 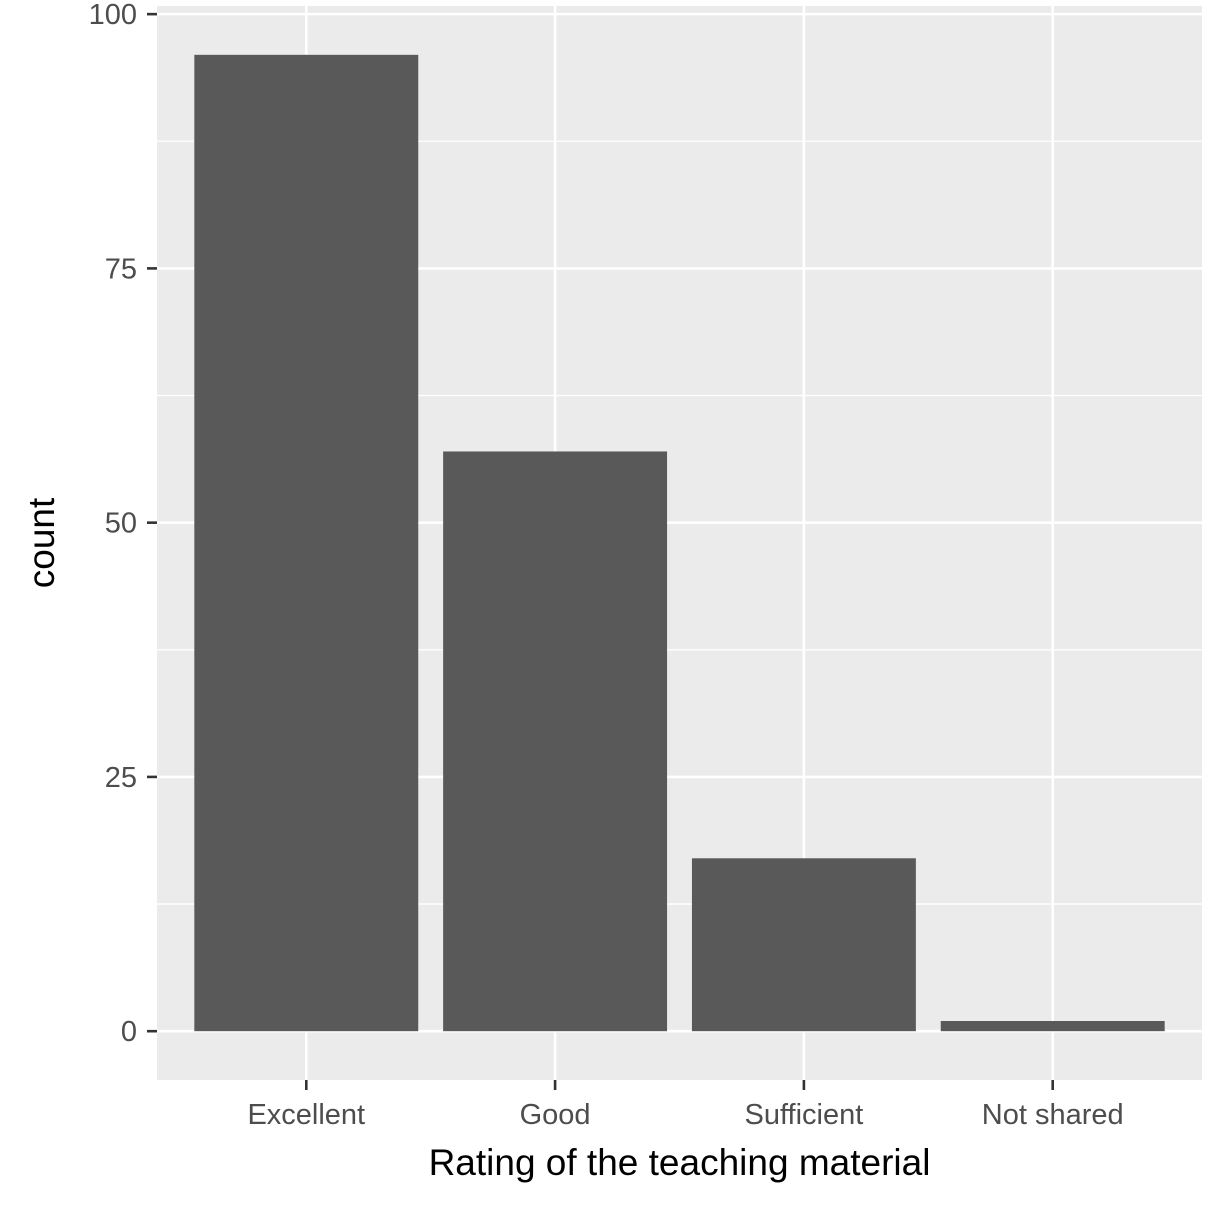 What do you see at coordinates (129, 1032) in the screenshot?
I see `y-tick-label: 0` at bounding box center [129, 1032].